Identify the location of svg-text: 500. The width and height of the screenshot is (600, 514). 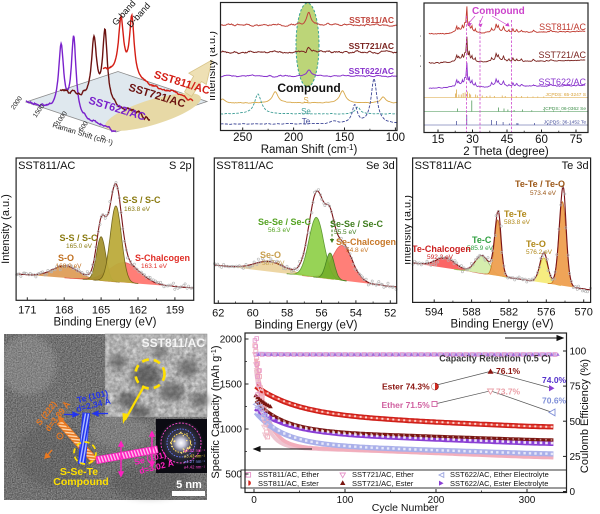
(233, 475).